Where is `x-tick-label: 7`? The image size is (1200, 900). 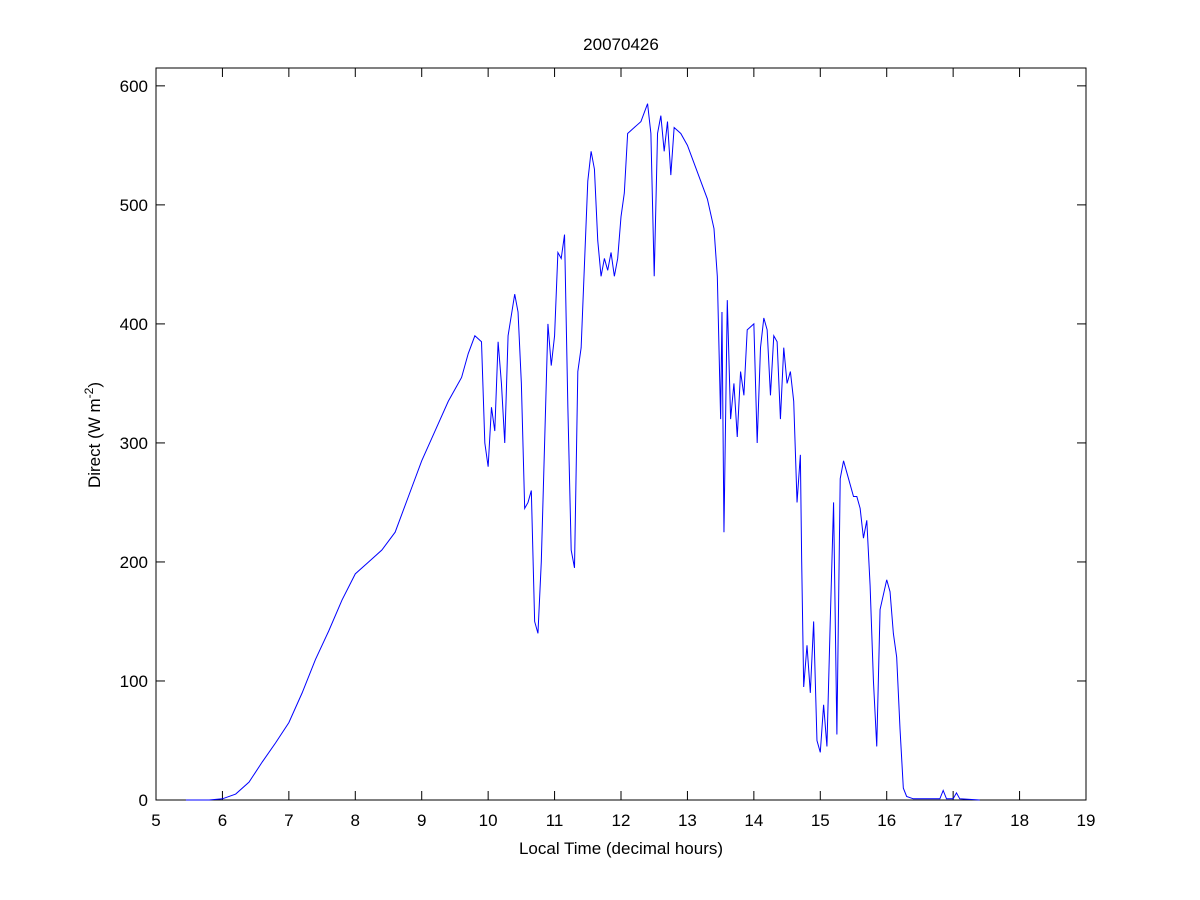
x-tick-label: 7 is located at coordinates (288, 820).